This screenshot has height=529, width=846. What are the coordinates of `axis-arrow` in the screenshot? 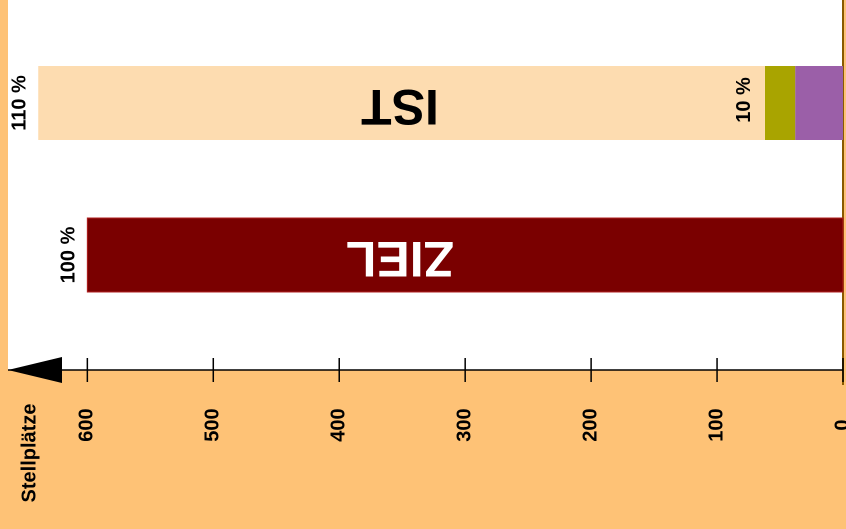 It's located at (35, 370).